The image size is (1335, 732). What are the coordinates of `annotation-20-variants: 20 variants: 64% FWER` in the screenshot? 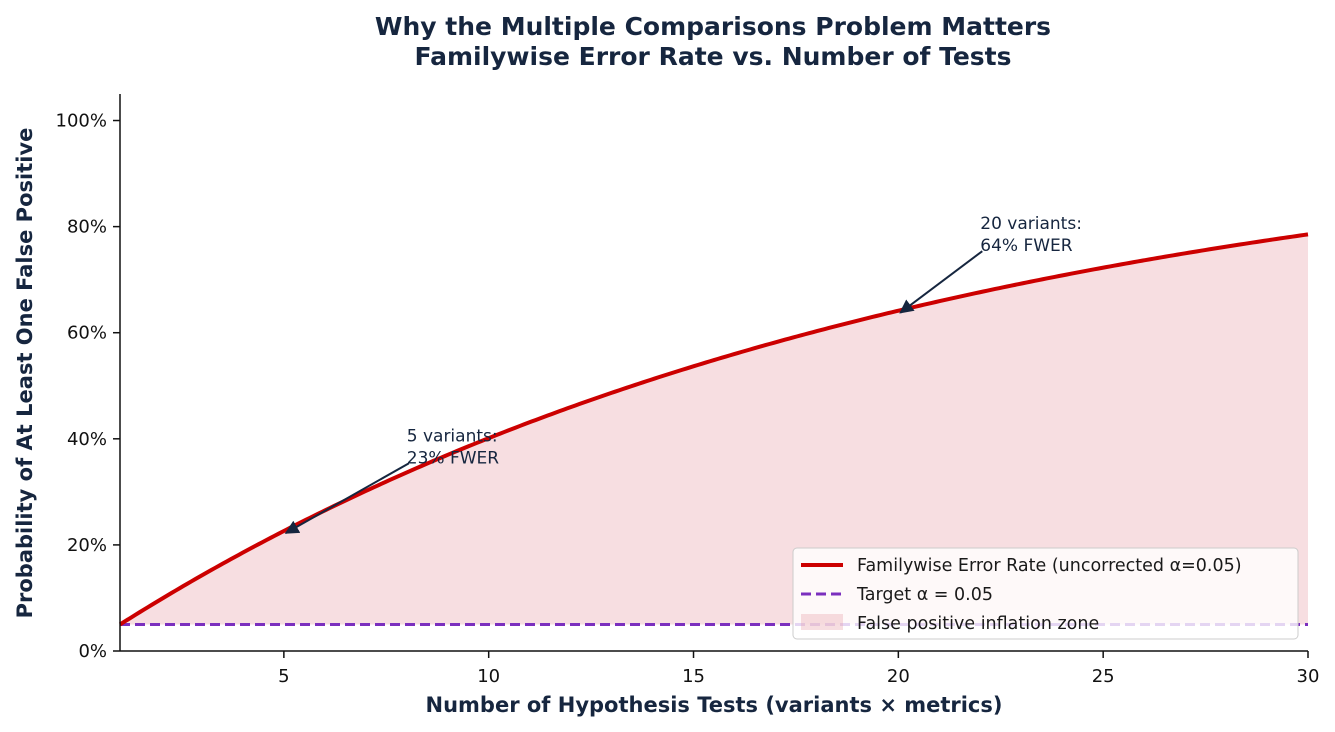 It's located at (1033, 235).